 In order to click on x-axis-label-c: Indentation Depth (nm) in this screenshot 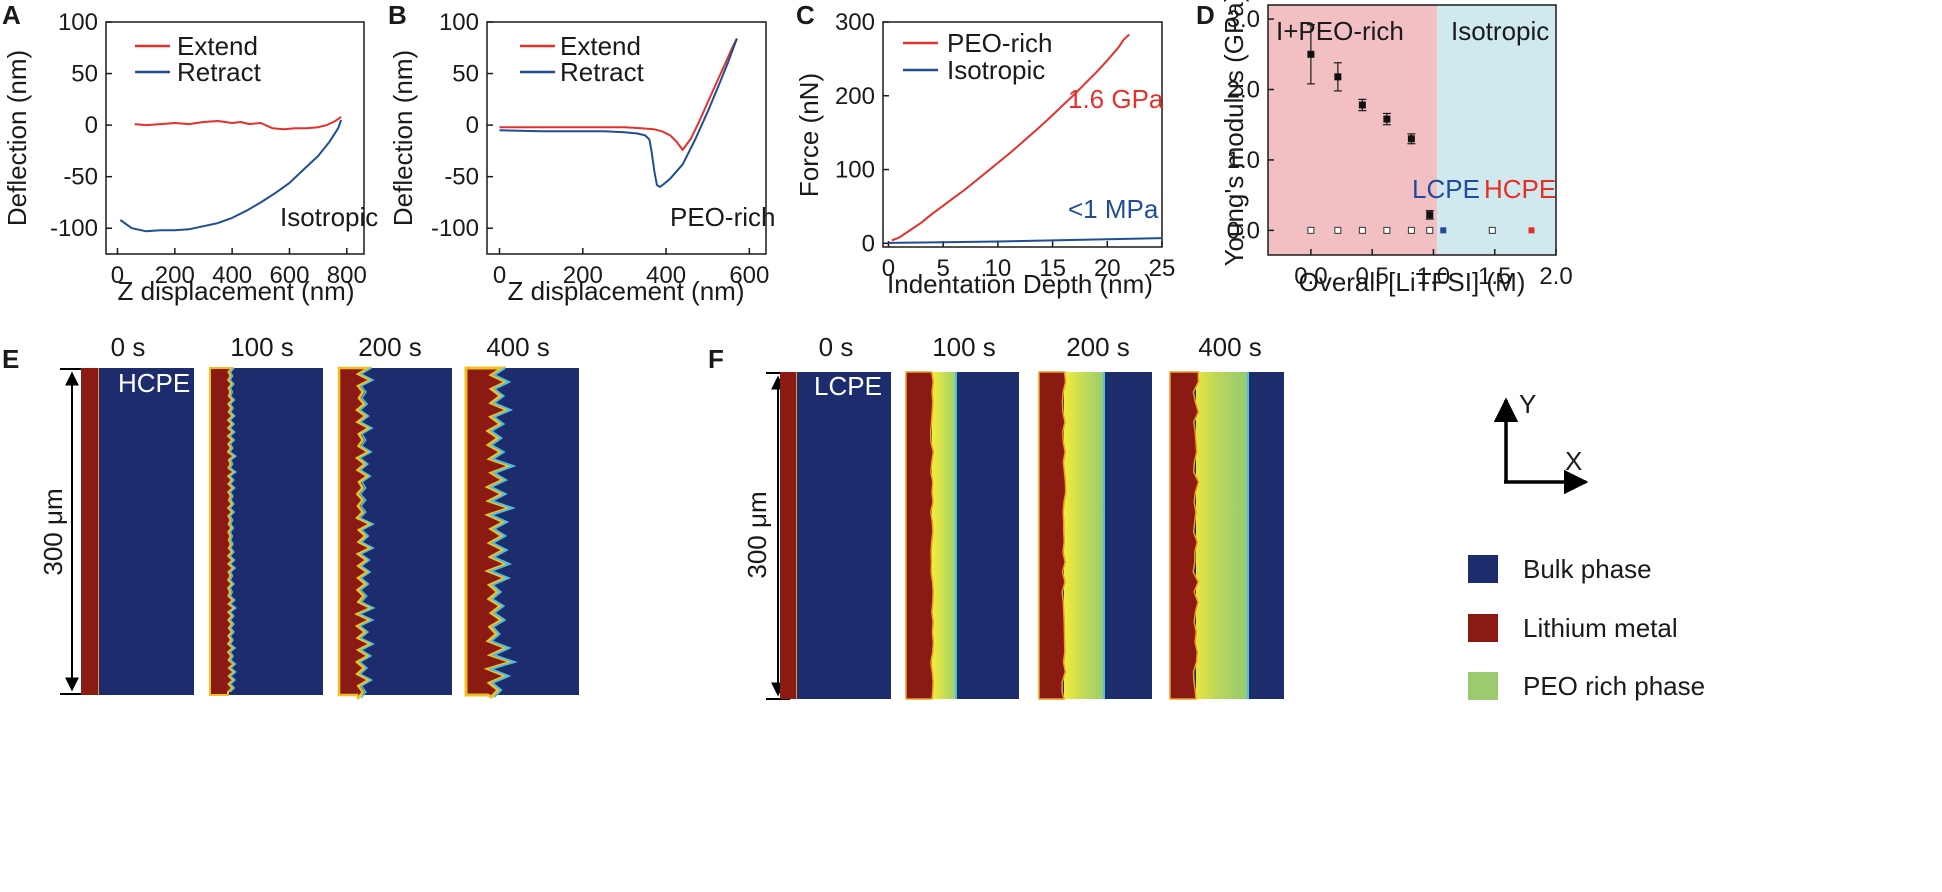, I will do `click(1020, 284)`.